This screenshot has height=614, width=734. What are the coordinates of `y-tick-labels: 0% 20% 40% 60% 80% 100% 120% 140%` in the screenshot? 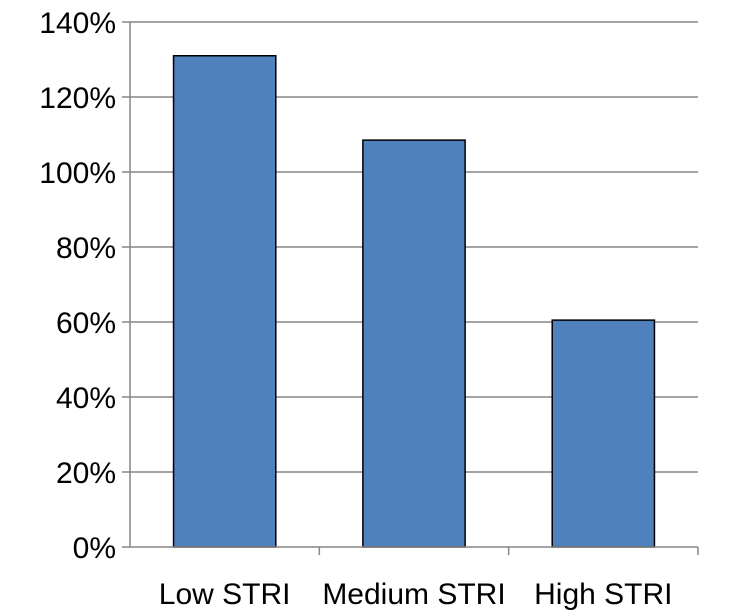 It's located at (77, 286).